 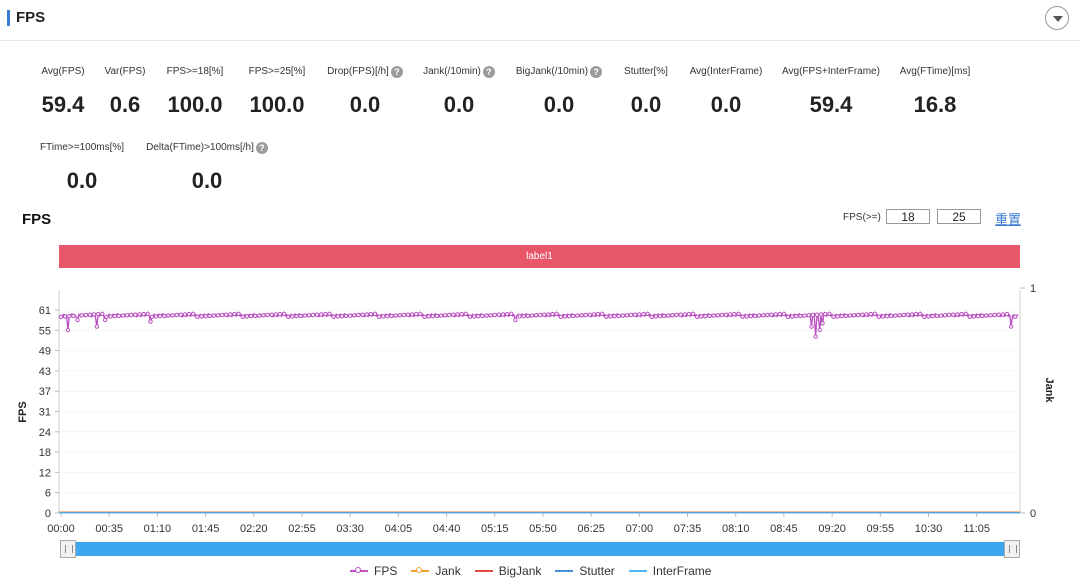 What do you see at coordinates (539, 256) in the screenshot?
I see `label-segment-bar: label1` at bounding box center [539, 256].